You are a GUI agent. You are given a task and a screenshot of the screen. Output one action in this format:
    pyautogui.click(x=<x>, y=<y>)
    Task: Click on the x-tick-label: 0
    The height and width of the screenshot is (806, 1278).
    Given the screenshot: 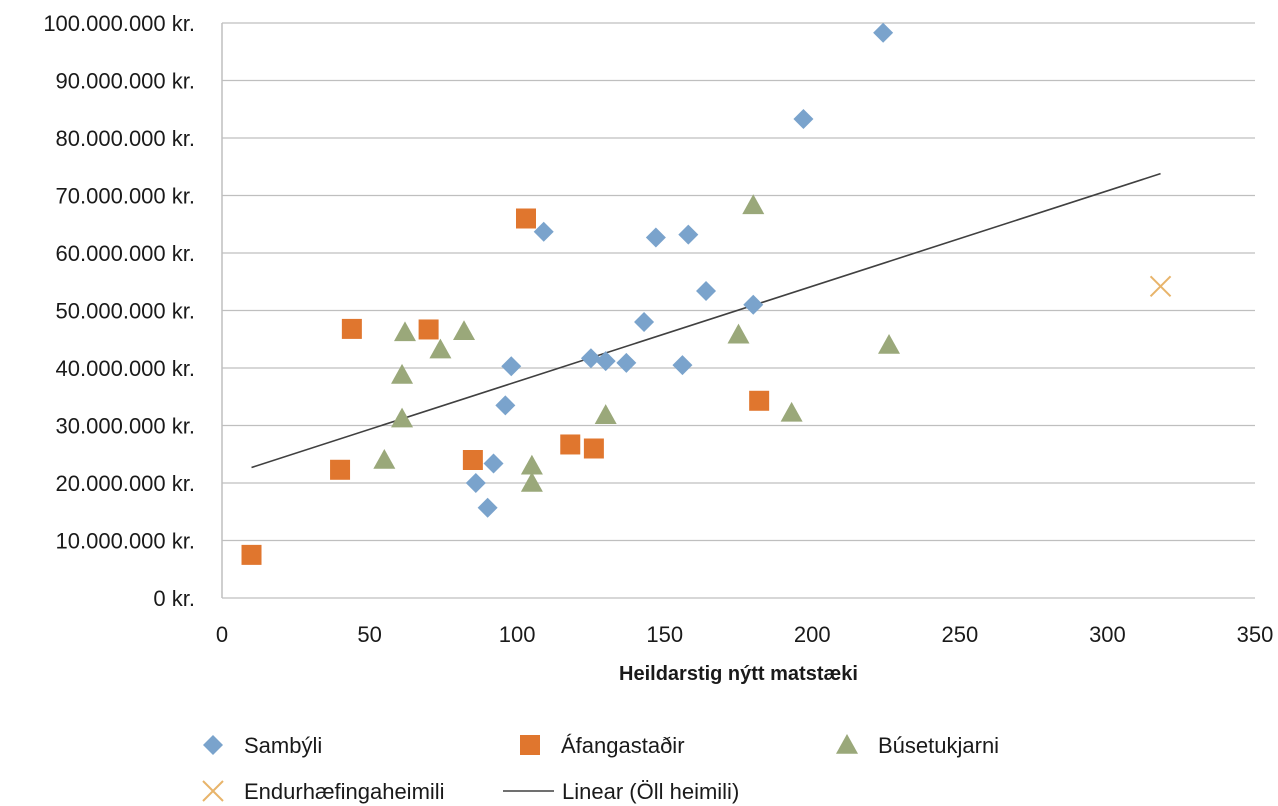 What is the action you would take?
    pyautogui.click(x=222, y=634)
    